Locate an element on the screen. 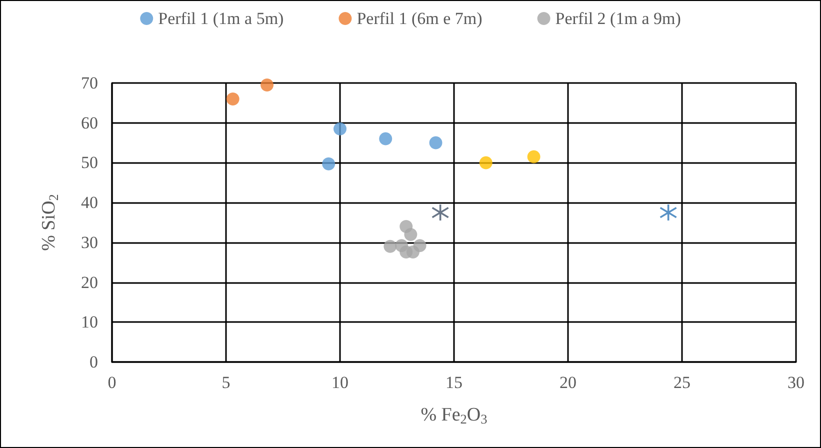 The width and height of the screenshot is (821, 448). y-tick-label: 30 is located at coordinates (89, 242).